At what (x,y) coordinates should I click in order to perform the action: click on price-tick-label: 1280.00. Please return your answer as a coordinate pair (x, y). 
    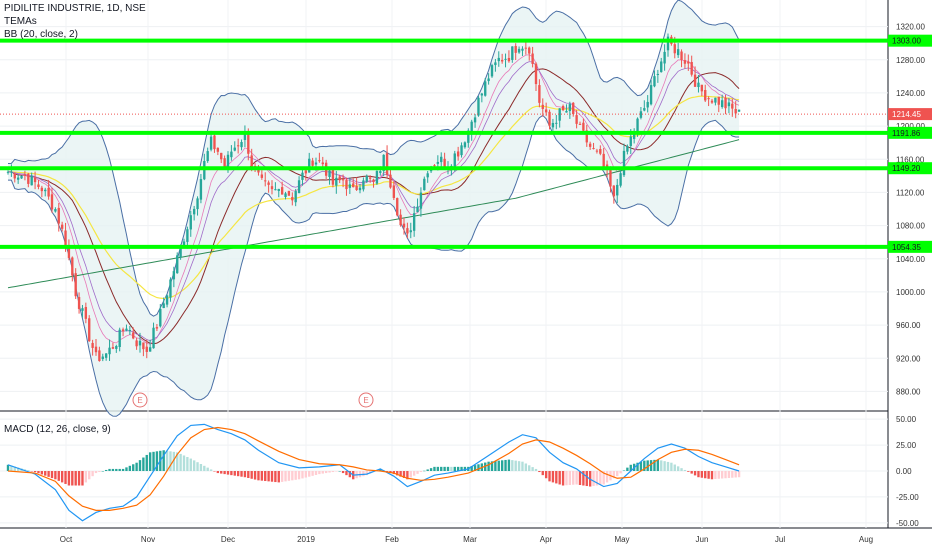
    Looking at the image, I should click on (910, 60).